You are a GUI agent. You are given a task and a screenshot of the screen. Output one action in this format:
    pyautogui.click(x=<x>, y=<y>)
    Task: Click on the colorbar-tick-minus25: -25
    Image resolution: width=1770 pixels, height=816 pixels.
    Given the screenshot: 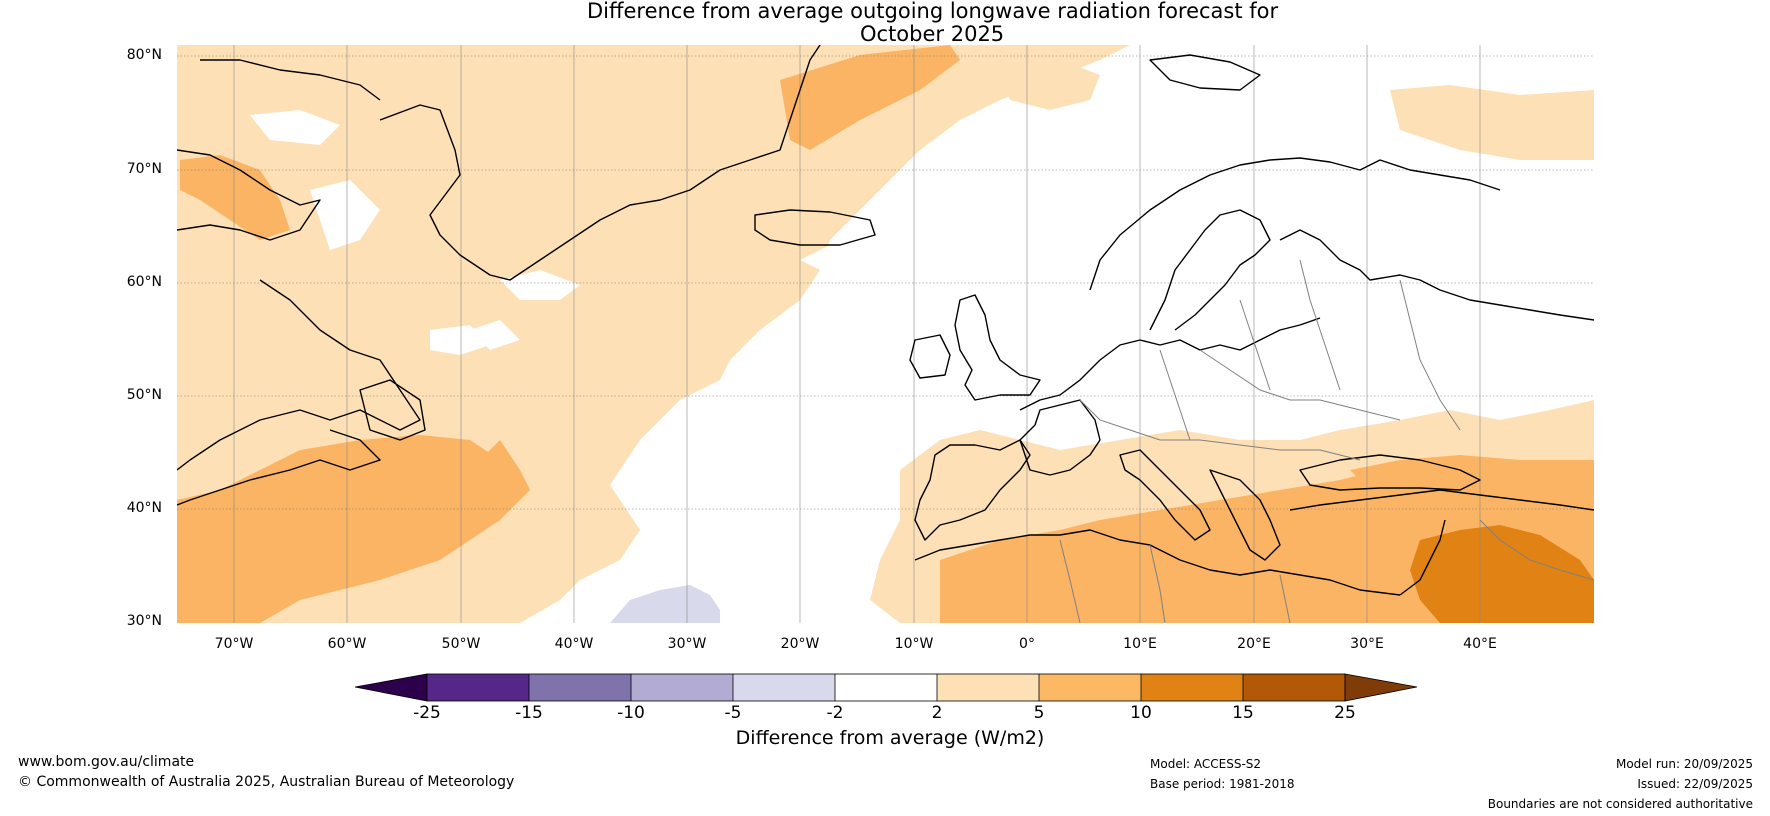 What is the action you would take?
    pyautogui.click(x=427, y=713)
    